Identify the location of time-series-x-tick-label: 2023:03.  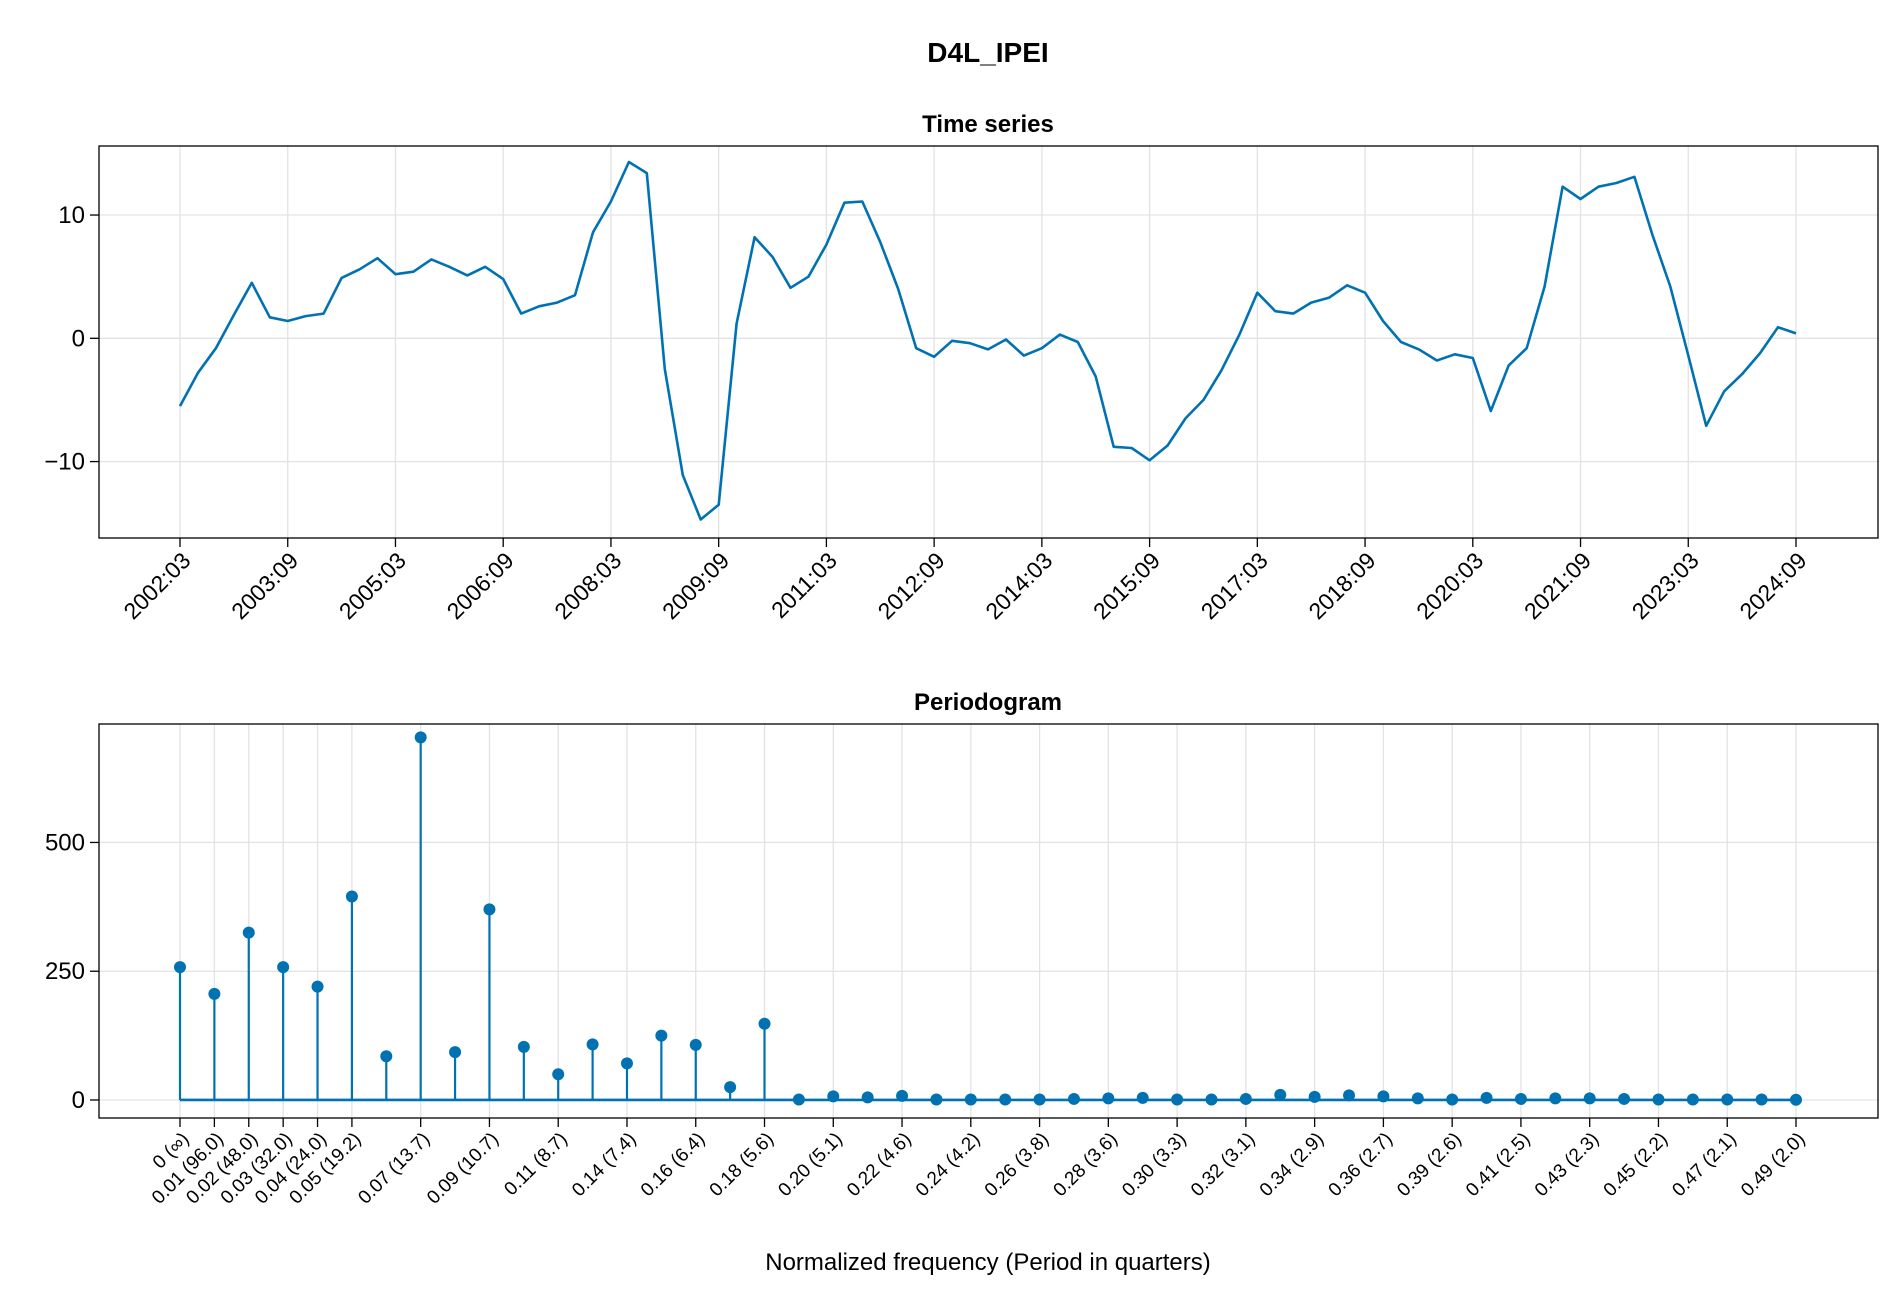
(1665, 585).